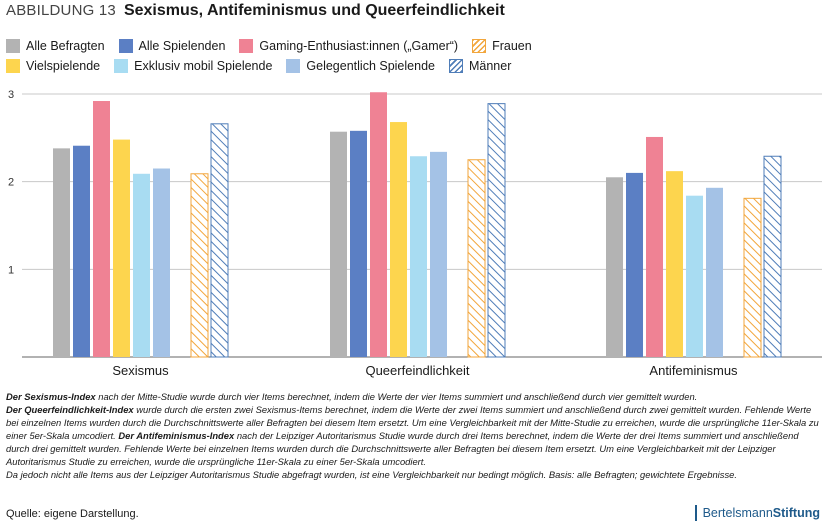 This screenshot has width=828, height=526. Describe the element at coordinates (11, 270) in the screenshot. I see `y-tick-label: 1` at that location.